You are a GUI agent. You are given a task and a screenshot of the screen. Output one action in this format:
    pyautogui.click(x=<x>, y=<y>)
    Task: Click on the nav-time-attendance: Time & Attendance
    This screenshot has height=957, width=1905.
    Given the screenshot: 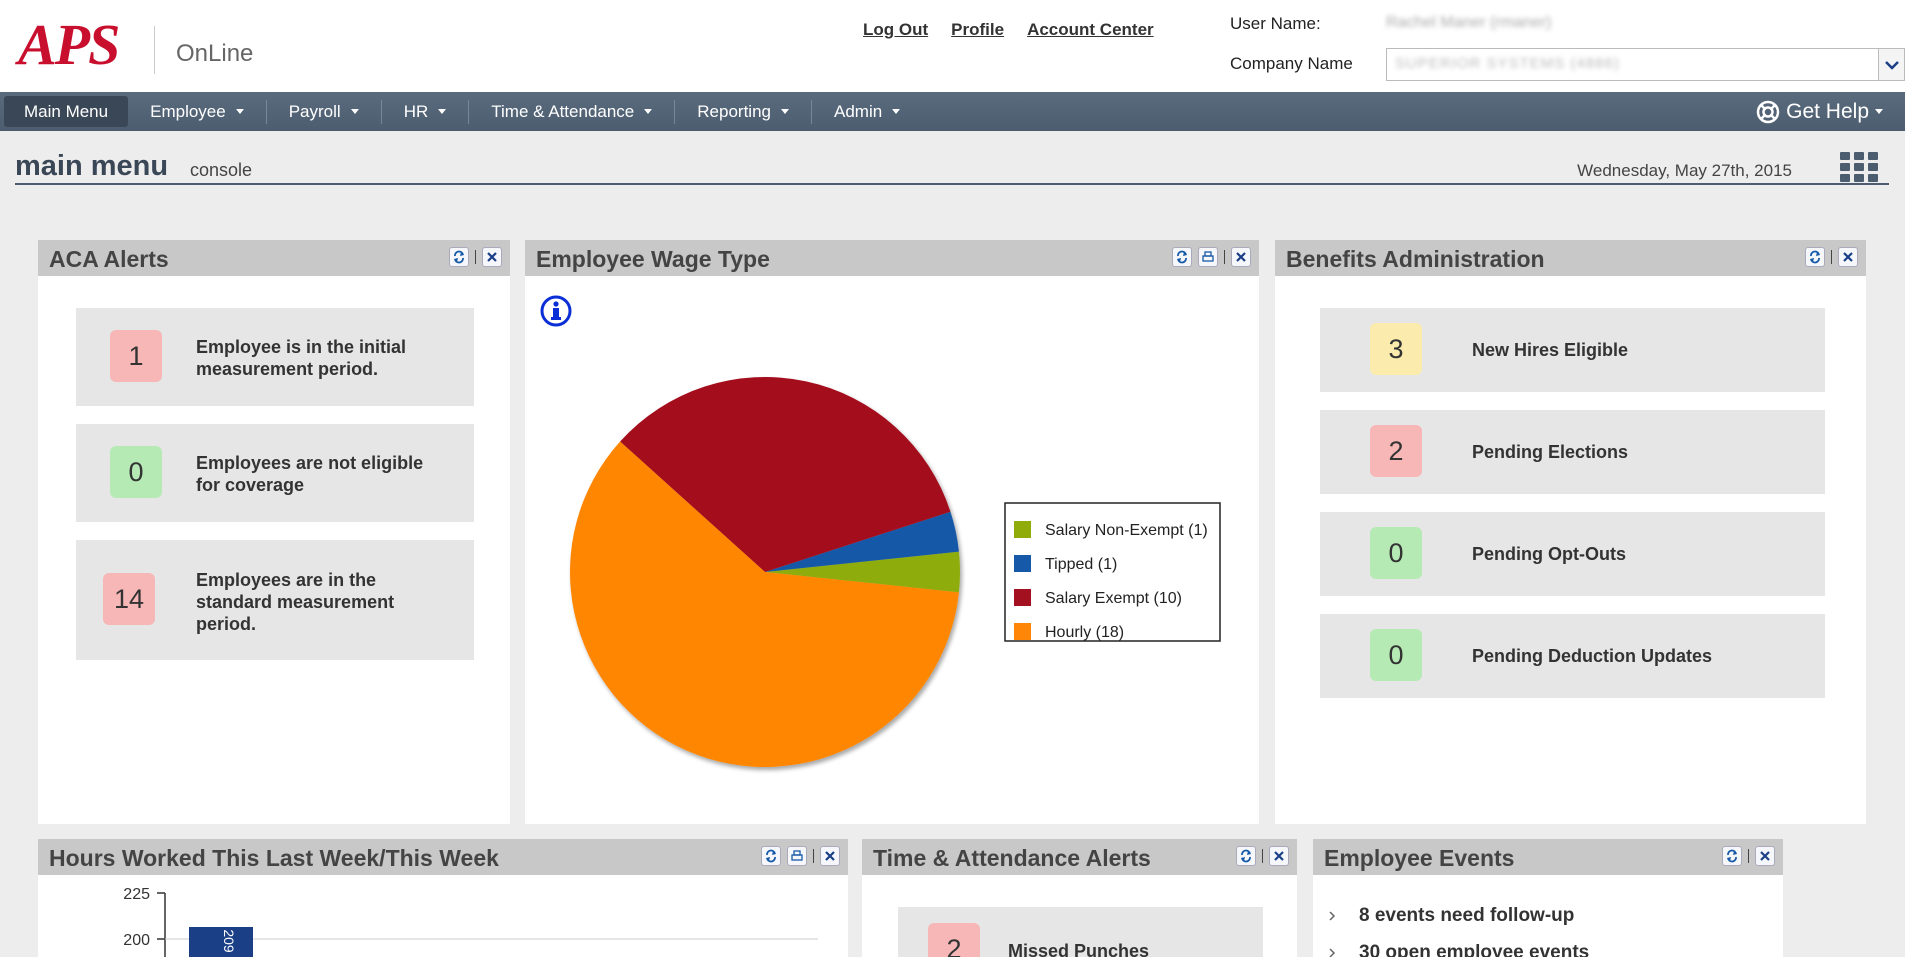 What is the action you would take?
    pyautogui.click(x=571, y=111)
    